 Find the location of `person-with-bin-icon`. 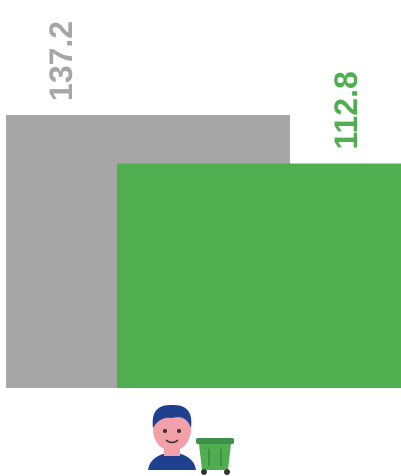

person-with-bin-icon is located at coordinates (191, 439).